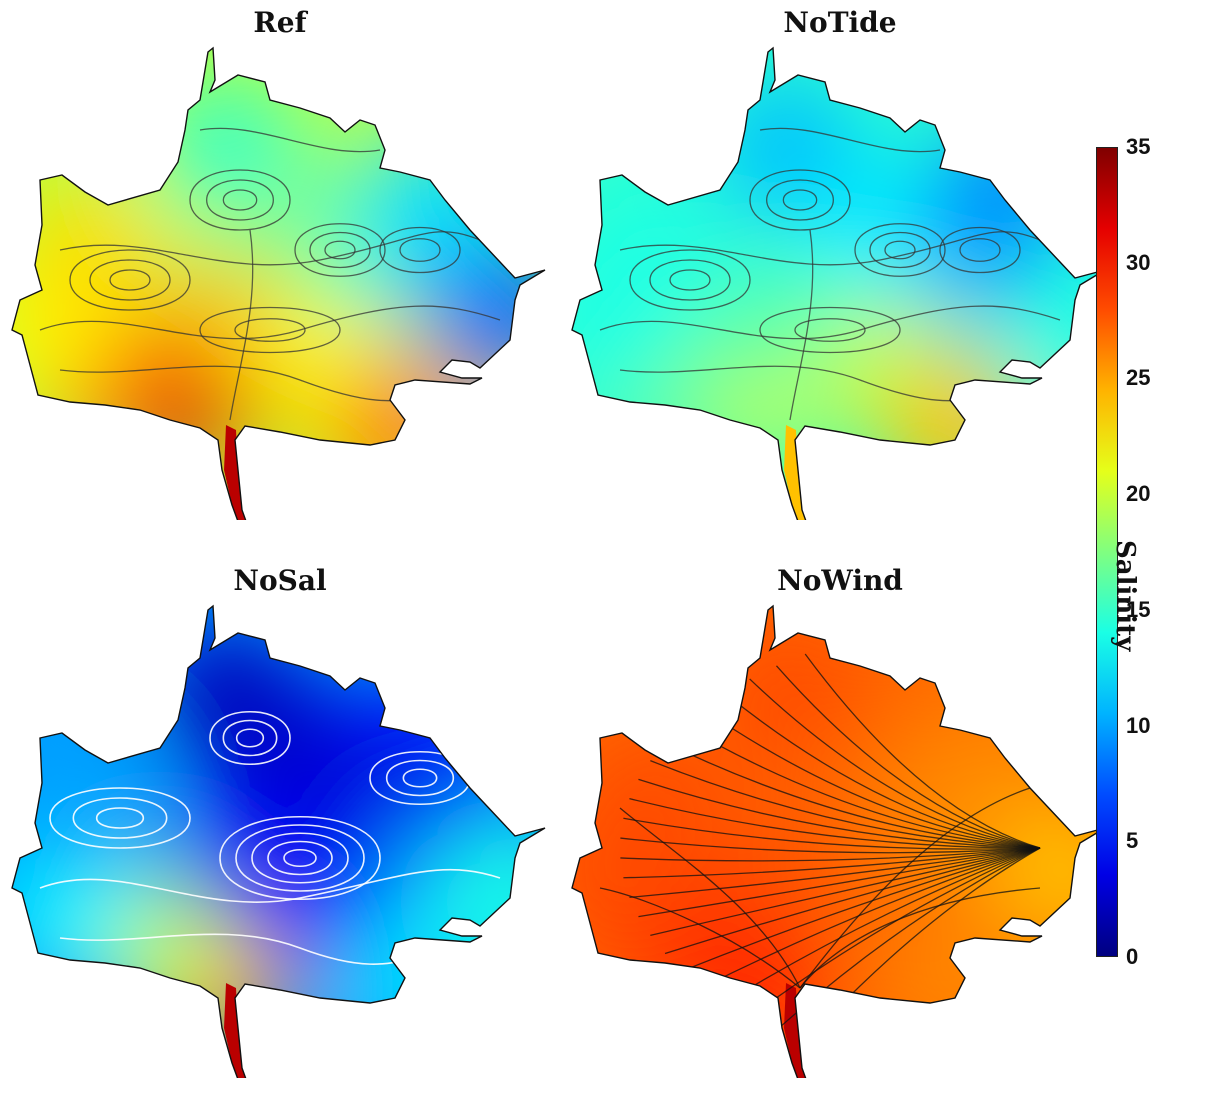 This screenshot has width=1208, height=1100. I want to click on colorbar-tick-label: 25, so click(1138, 378).